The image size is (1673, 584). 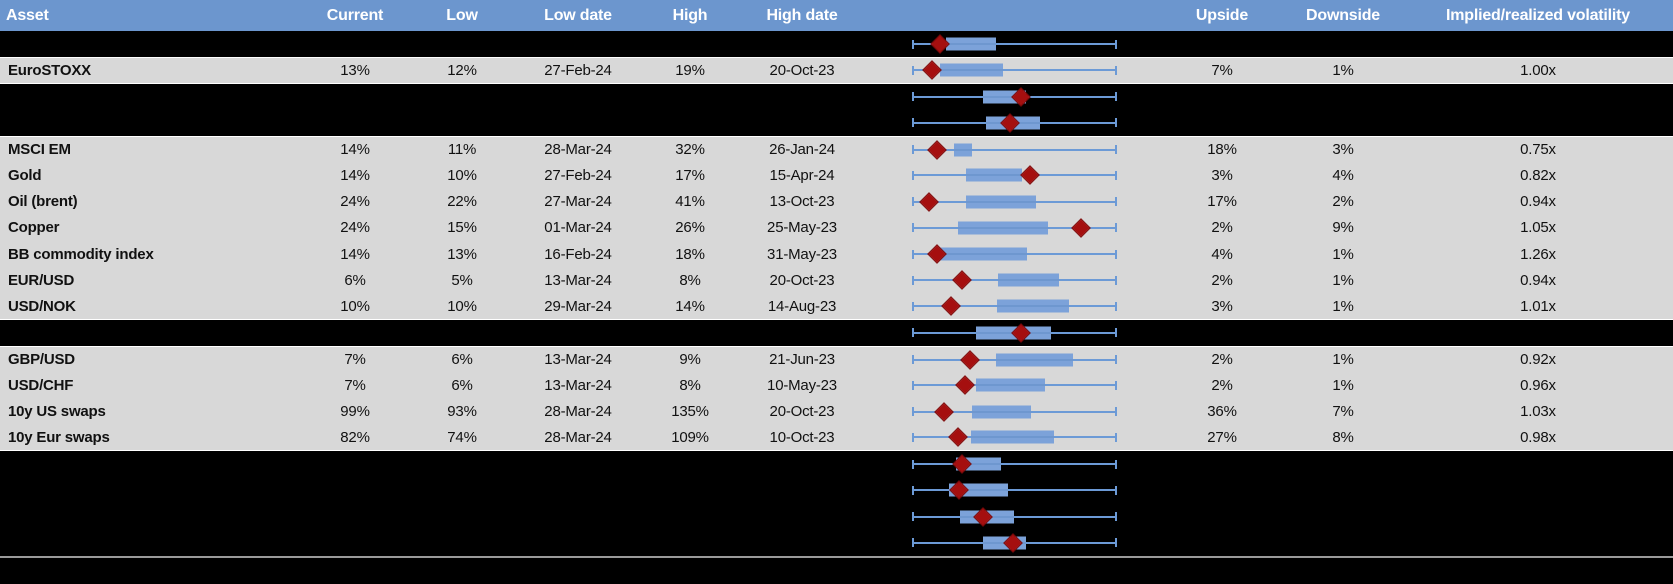 What do you see at coordinates (1222, 254) in the screenshot?
I see `cell-upside: 4%` at bounding box center [1222, 254].